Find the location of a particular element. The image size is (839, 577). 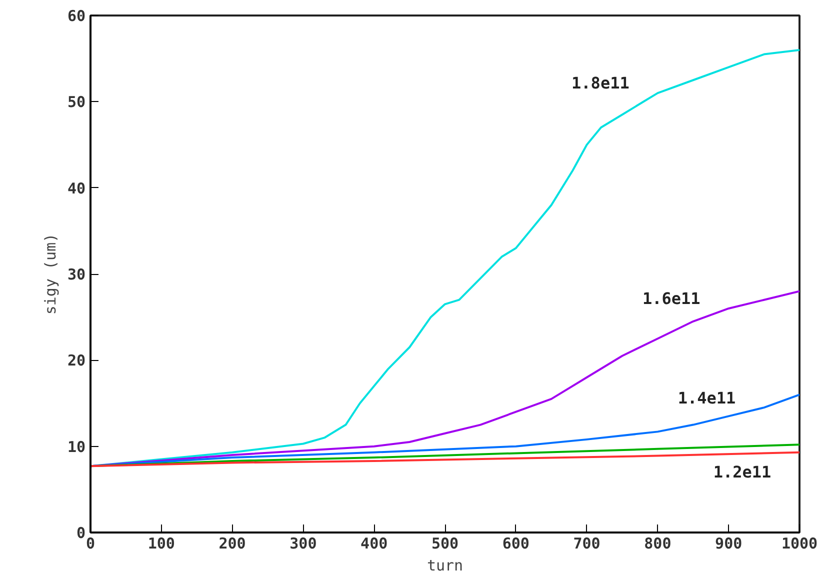

y-tick-label: 30 is located at coordinates (76, 275).